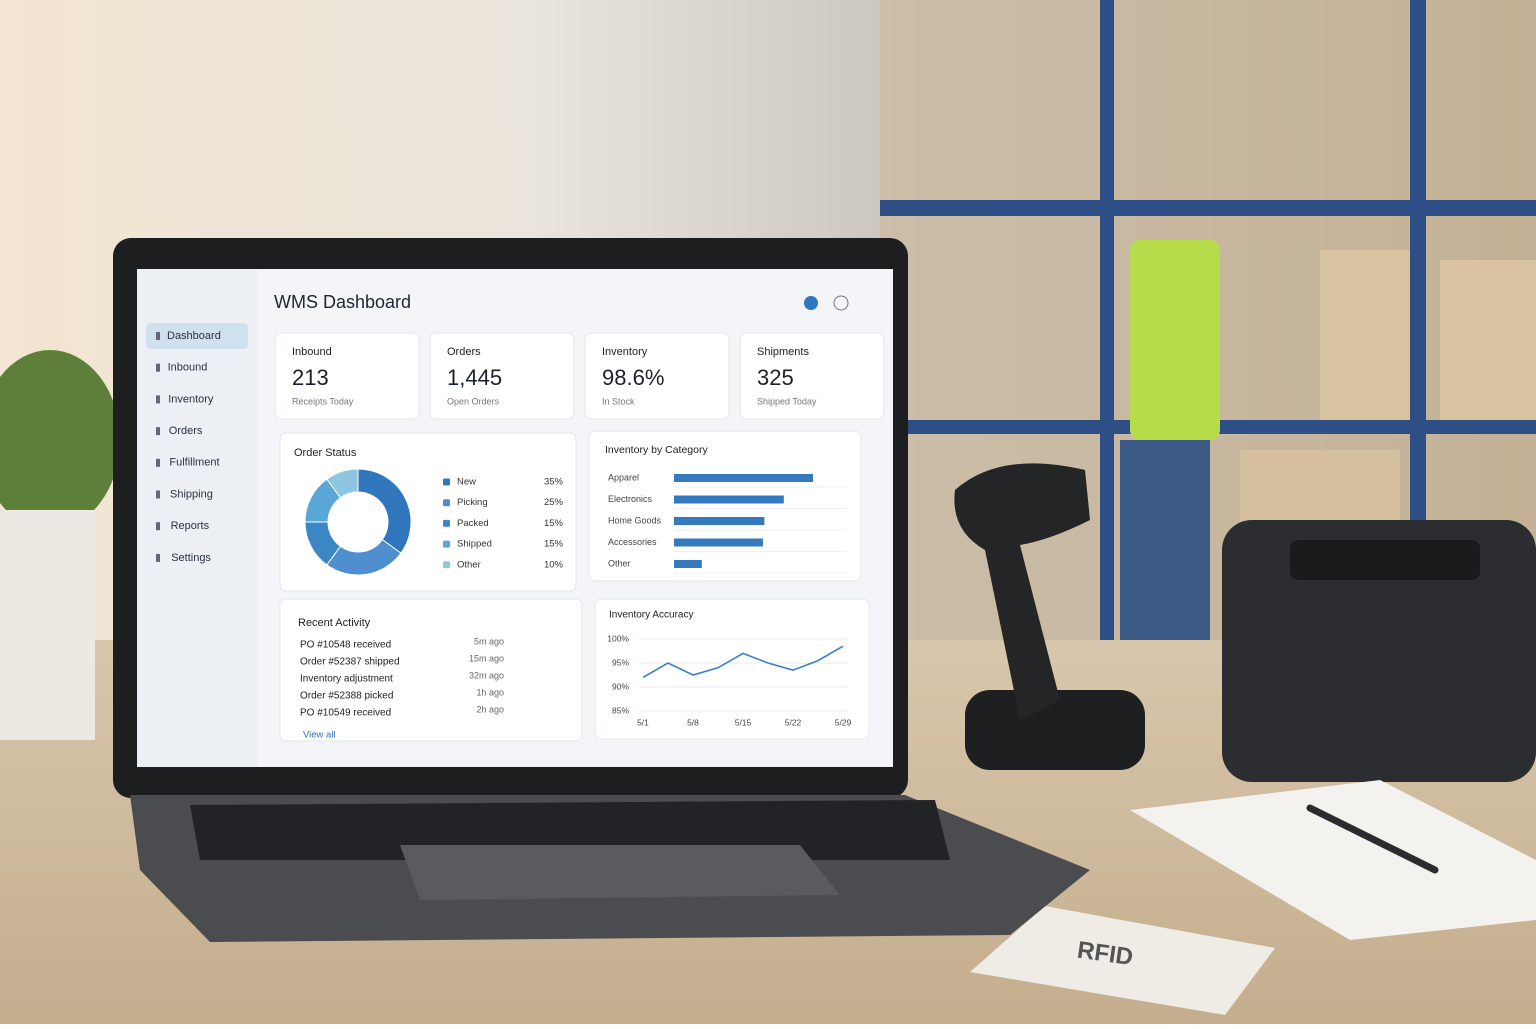 Image resolution: width=1536 pixels, height=1029 pixels. I want to click on legend-label: Other, so click(469, 564).